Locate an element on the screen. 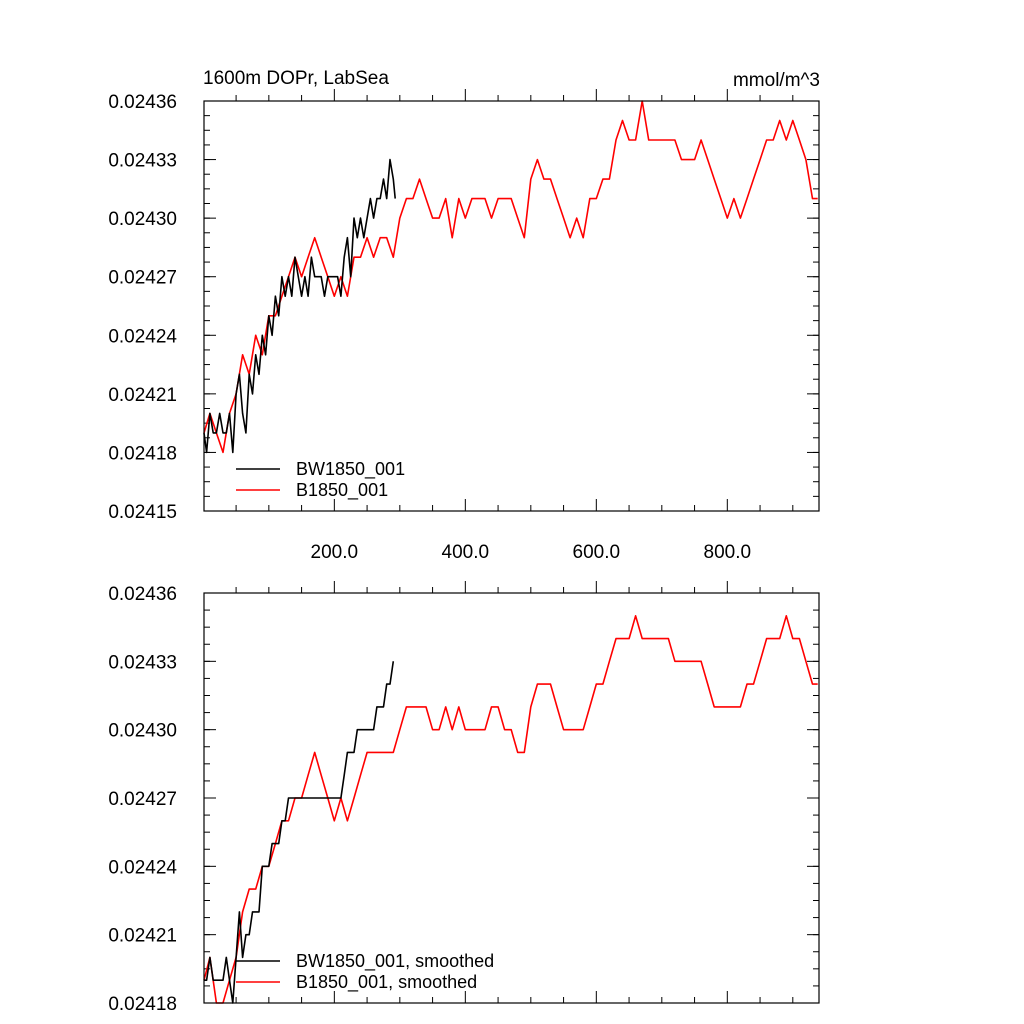  y-tick-label: 0.02415 is located at coordinates (142, 512).